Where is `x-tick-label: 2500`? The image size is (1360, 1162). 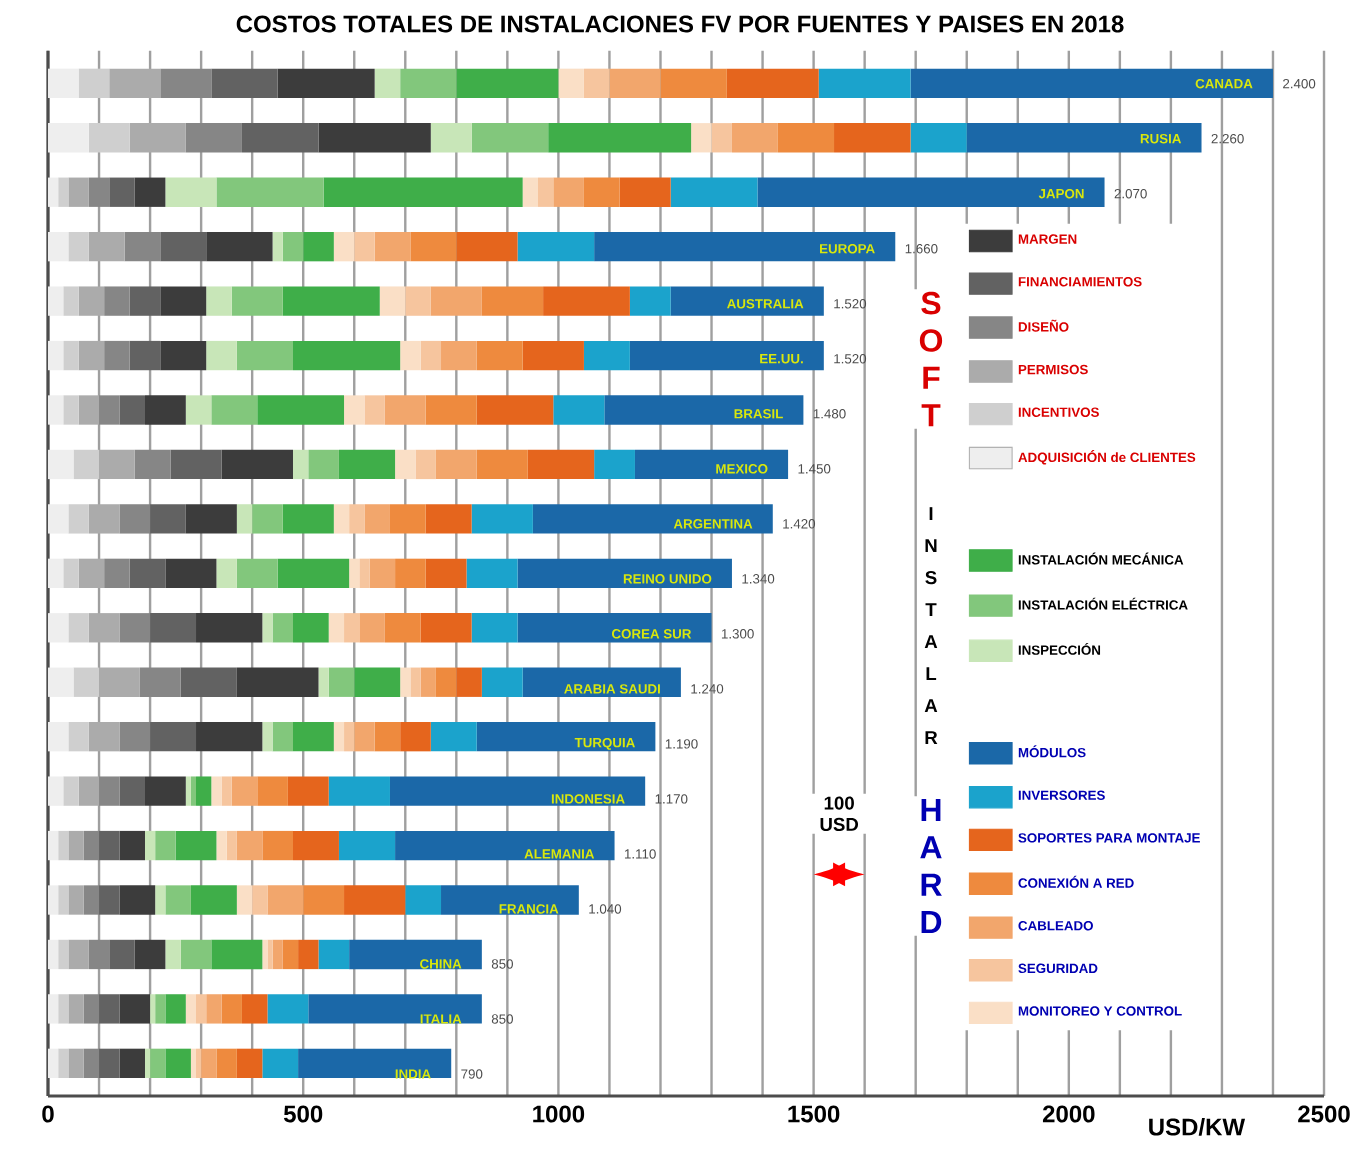
x-tick-label: 2500 is located at coordinates (1324, 1114).